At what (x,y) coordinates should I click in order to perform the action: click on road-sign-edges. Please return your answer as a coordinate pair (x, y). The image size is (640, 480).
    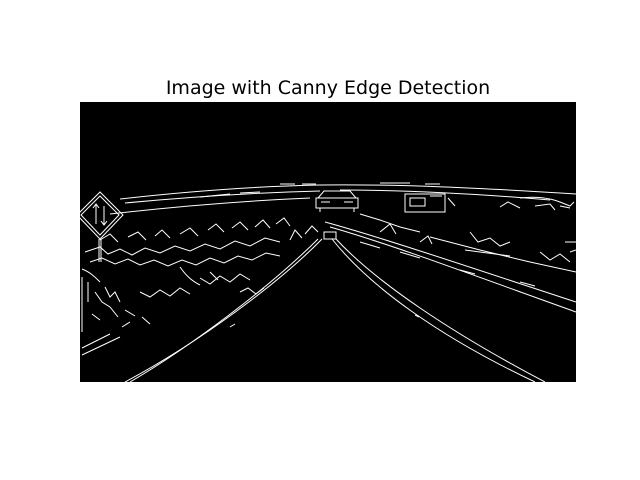
    Looking at the image, I should click on (102, 226).